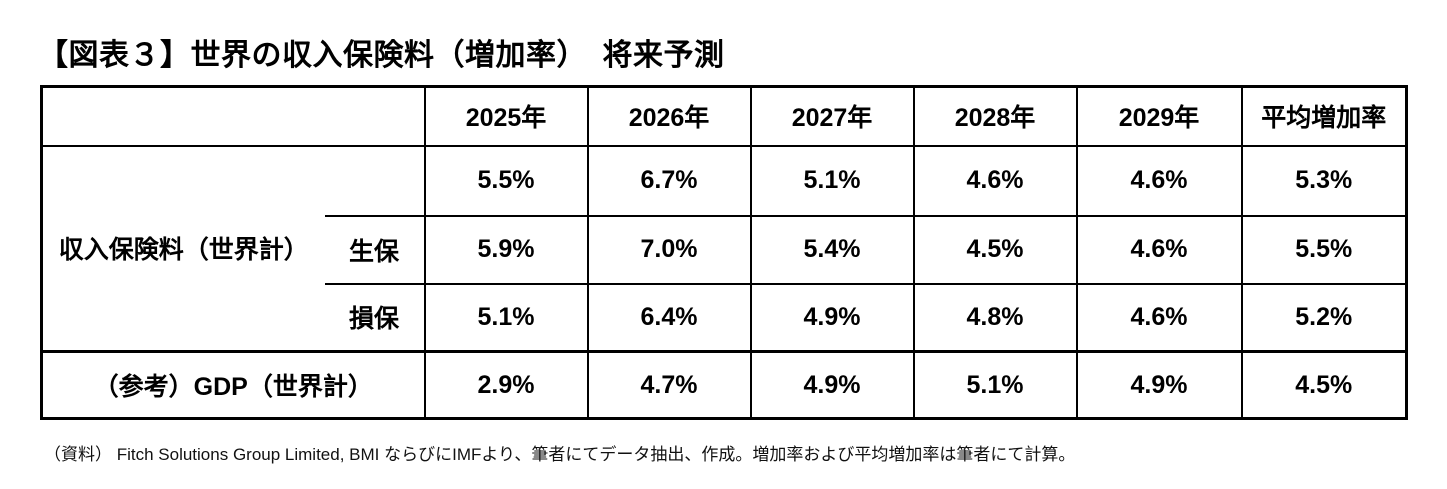 This screenshot has width=1447, height=489. I want to click on row-label-nonlife: 損保, so click(374, 317).